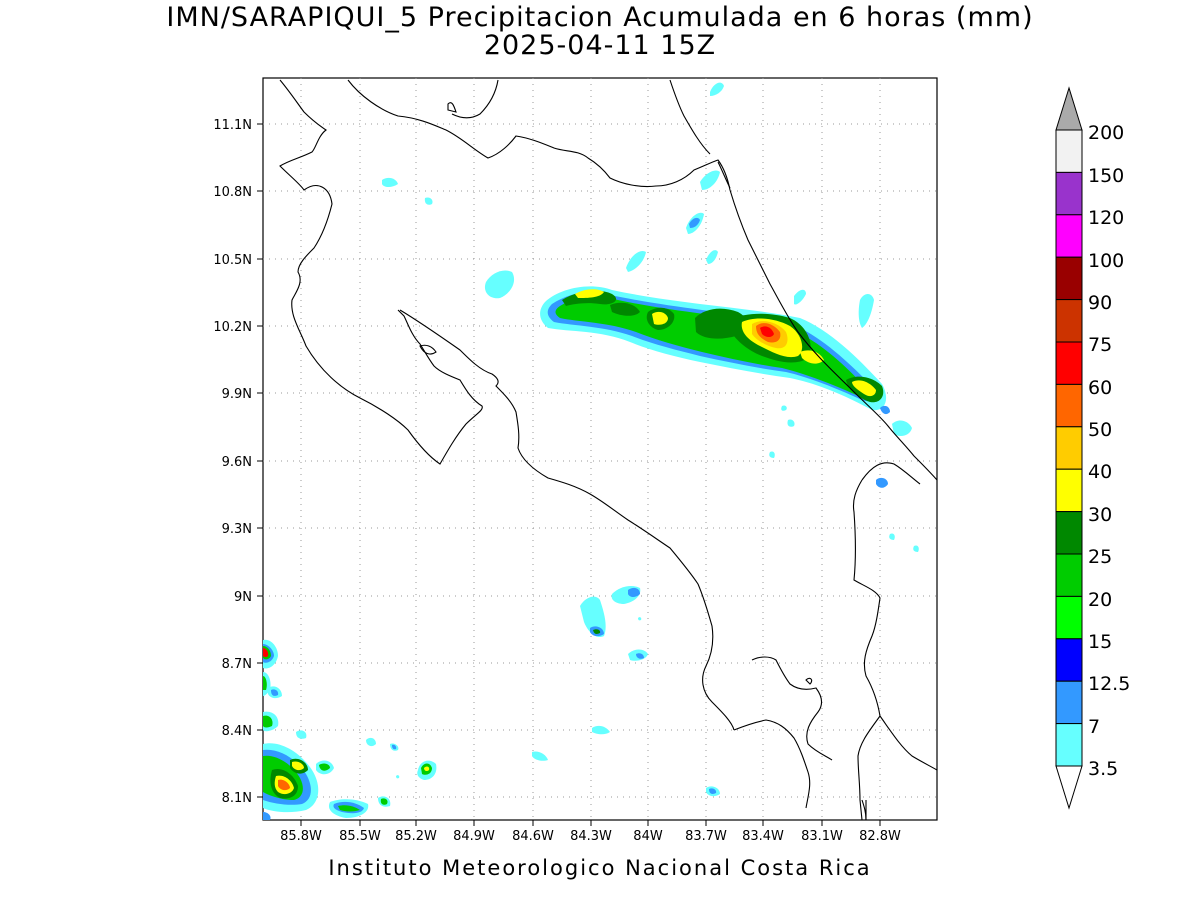  I want to click on lat-label: 8.1N, so click(237, 798).